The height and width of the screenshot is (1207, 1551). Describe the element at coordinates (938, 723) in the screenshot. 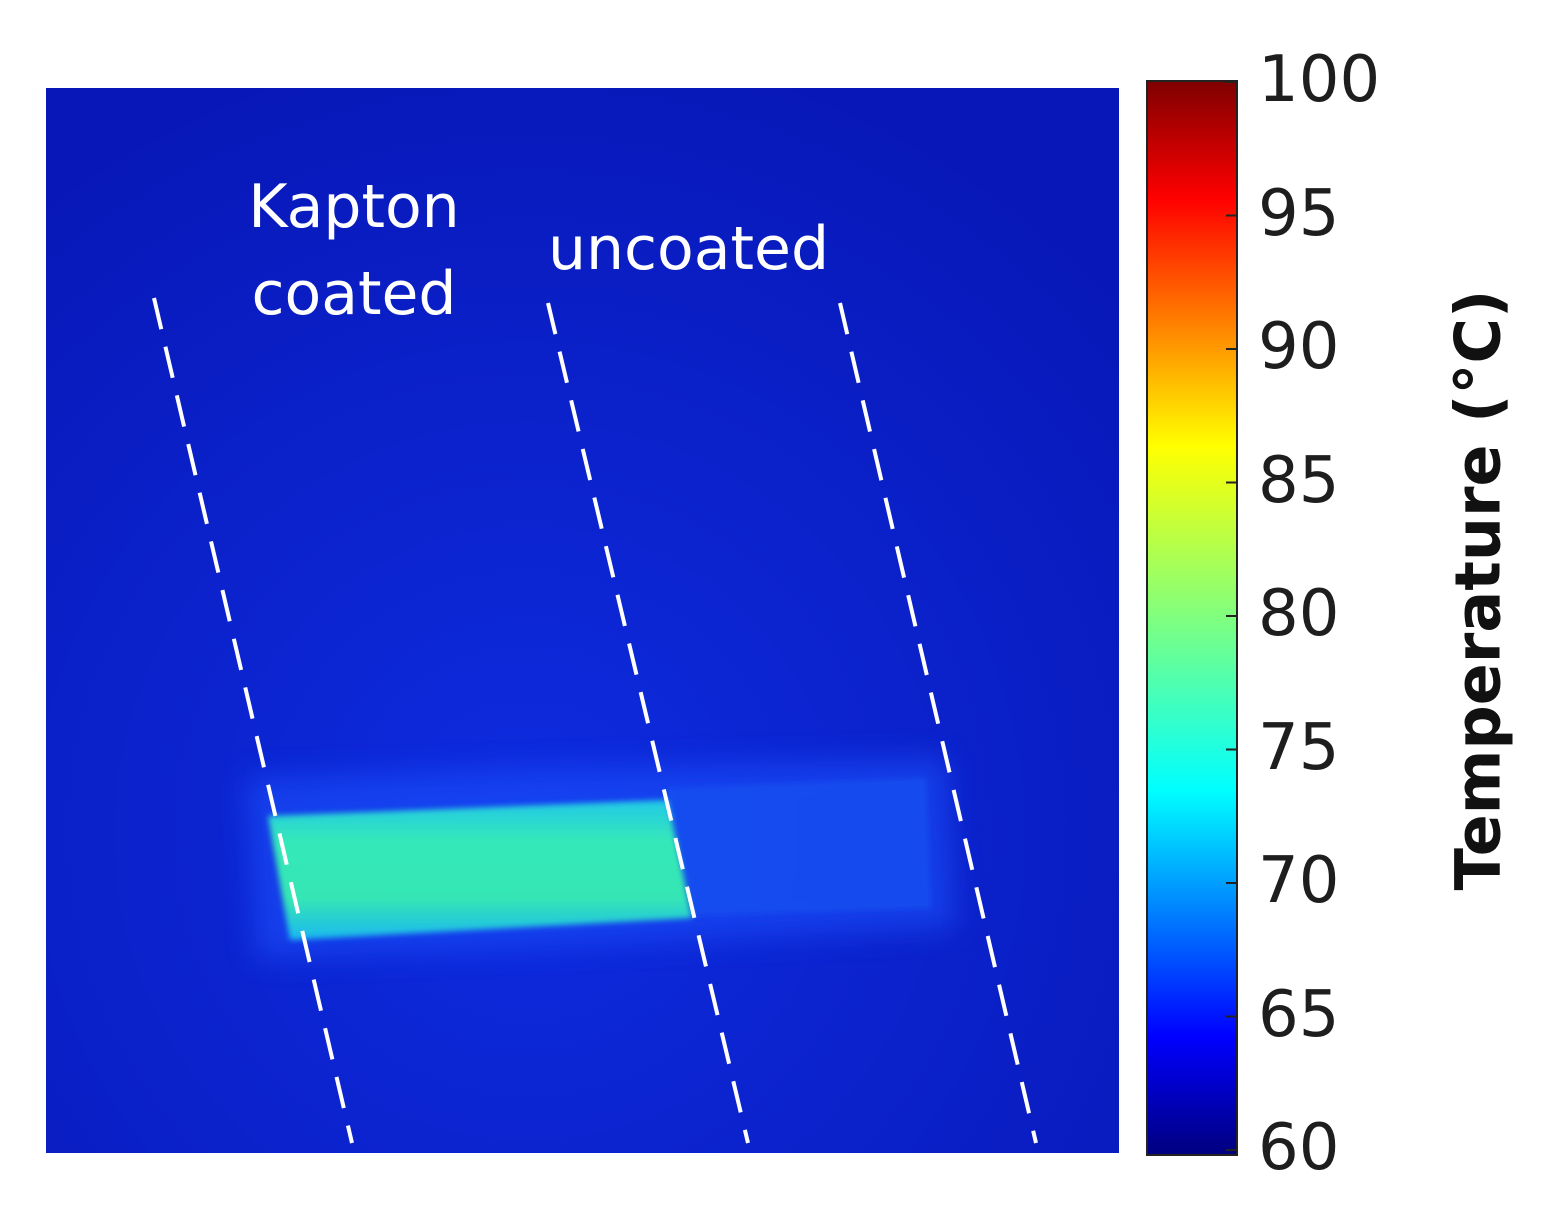

I see `dashed-line-right` at that location.